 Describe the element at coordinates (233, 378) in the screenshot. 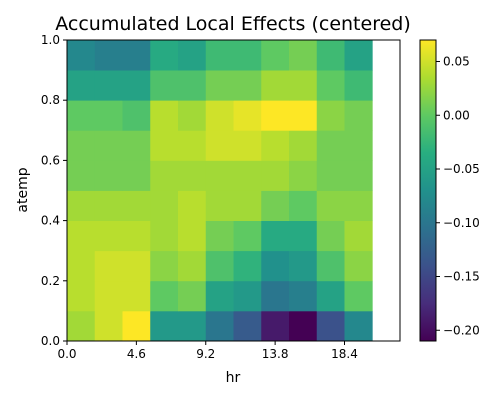

I see `x-axis-label: hr` at that location.